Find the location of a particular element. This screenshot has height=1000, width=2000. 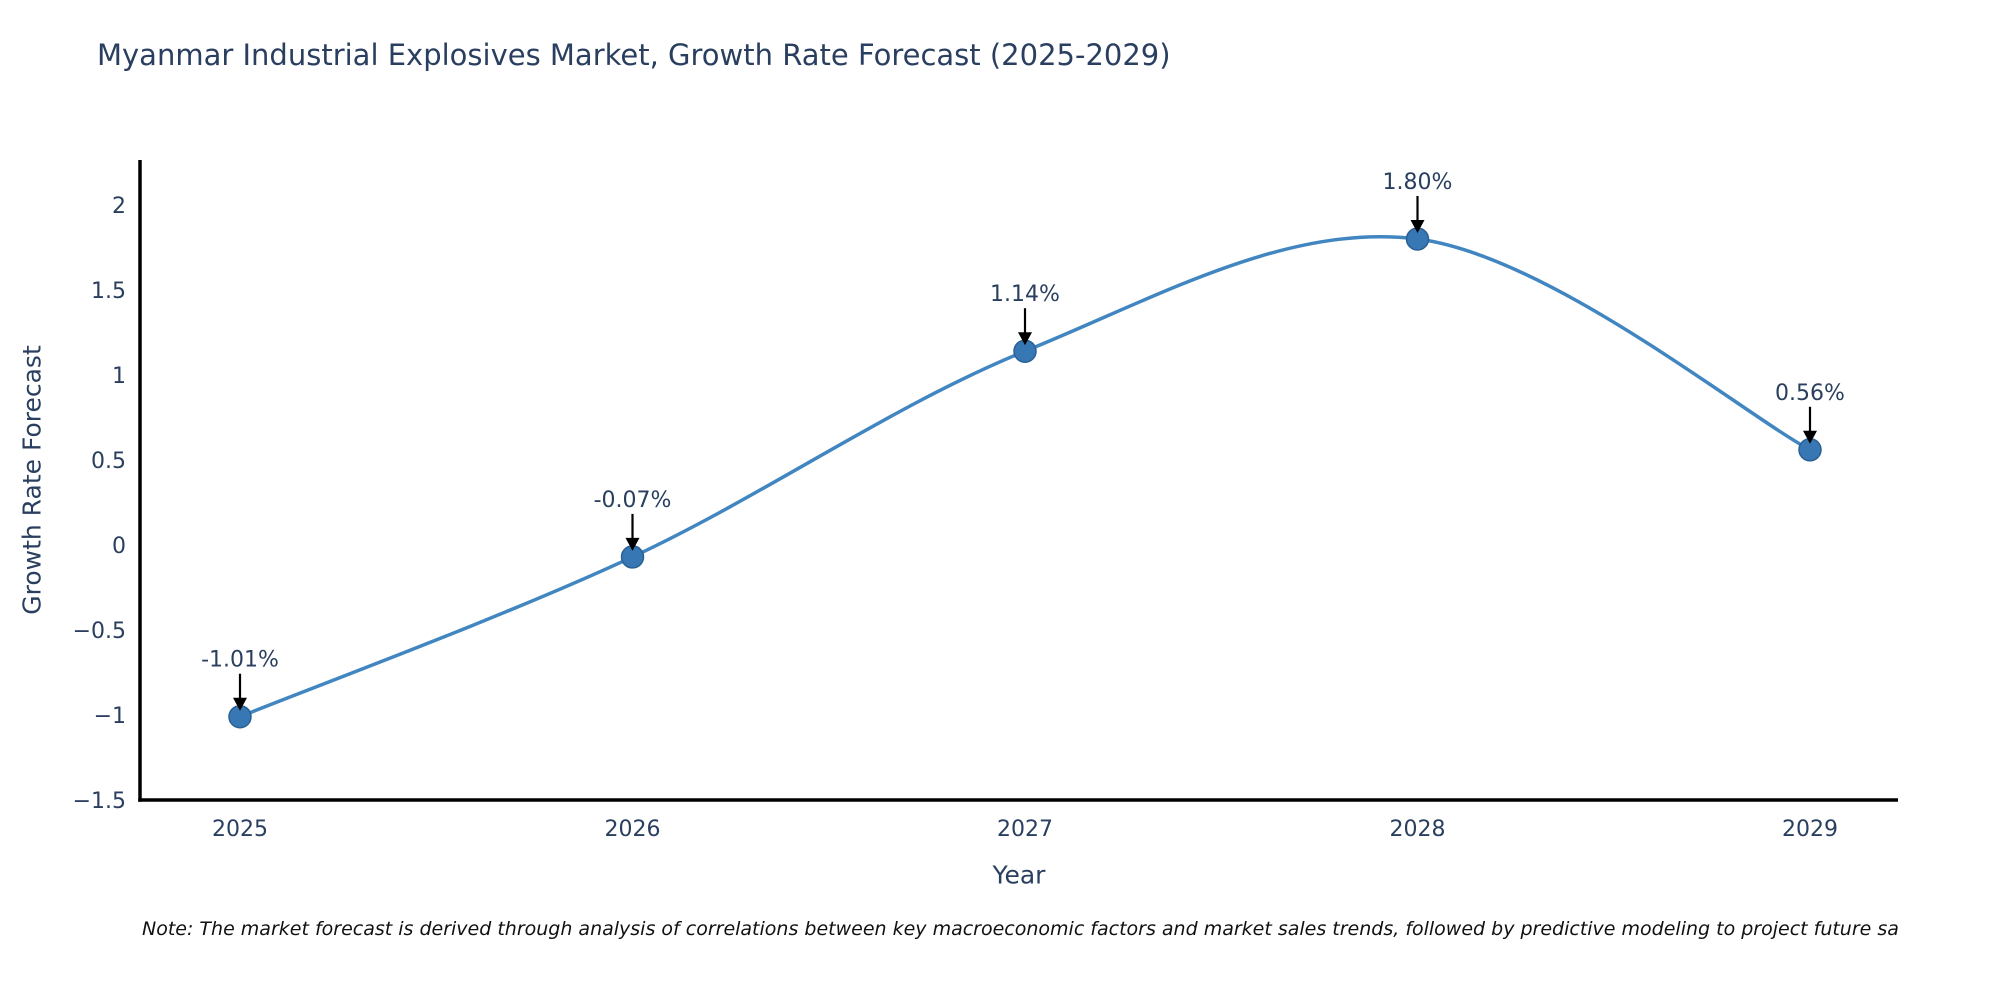

point-label: 1.80% is located at coordinates (1418, 182).